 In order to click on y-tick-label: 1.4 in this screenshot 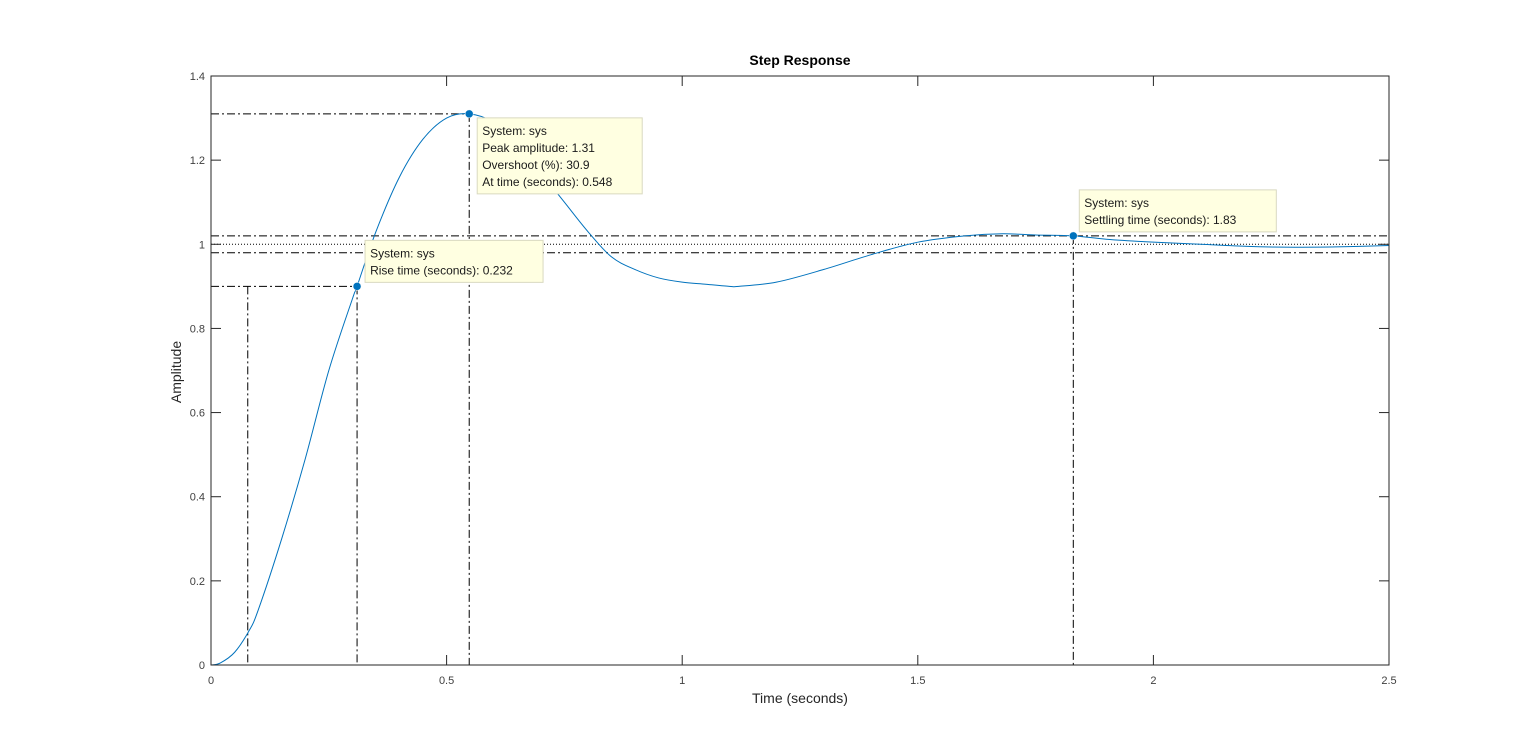, I will do `click(197, 77)`.